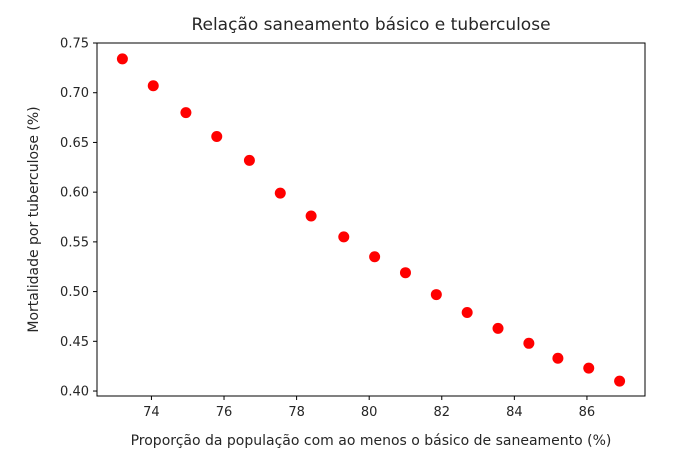 This screenshot has height=469, width=685. I want to click on x-tick-label: 84, so click(514, 412).